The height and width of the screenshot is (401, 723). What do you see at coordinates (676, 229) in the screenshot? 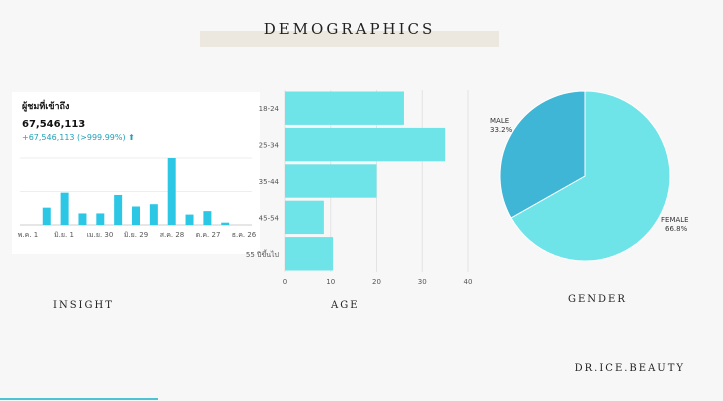
I see `pie-pct-label: 66.8%` at bounding box center [676, 229].